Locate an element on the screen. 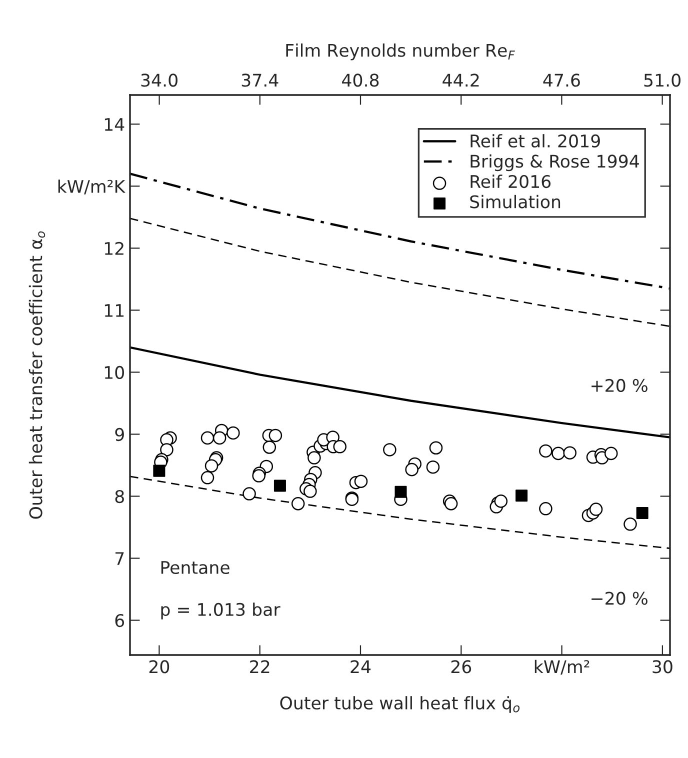 Image resolution: width=688 pixels, height=758 pixels. y-tick-label: 9 is located at coordinates (119, 435).